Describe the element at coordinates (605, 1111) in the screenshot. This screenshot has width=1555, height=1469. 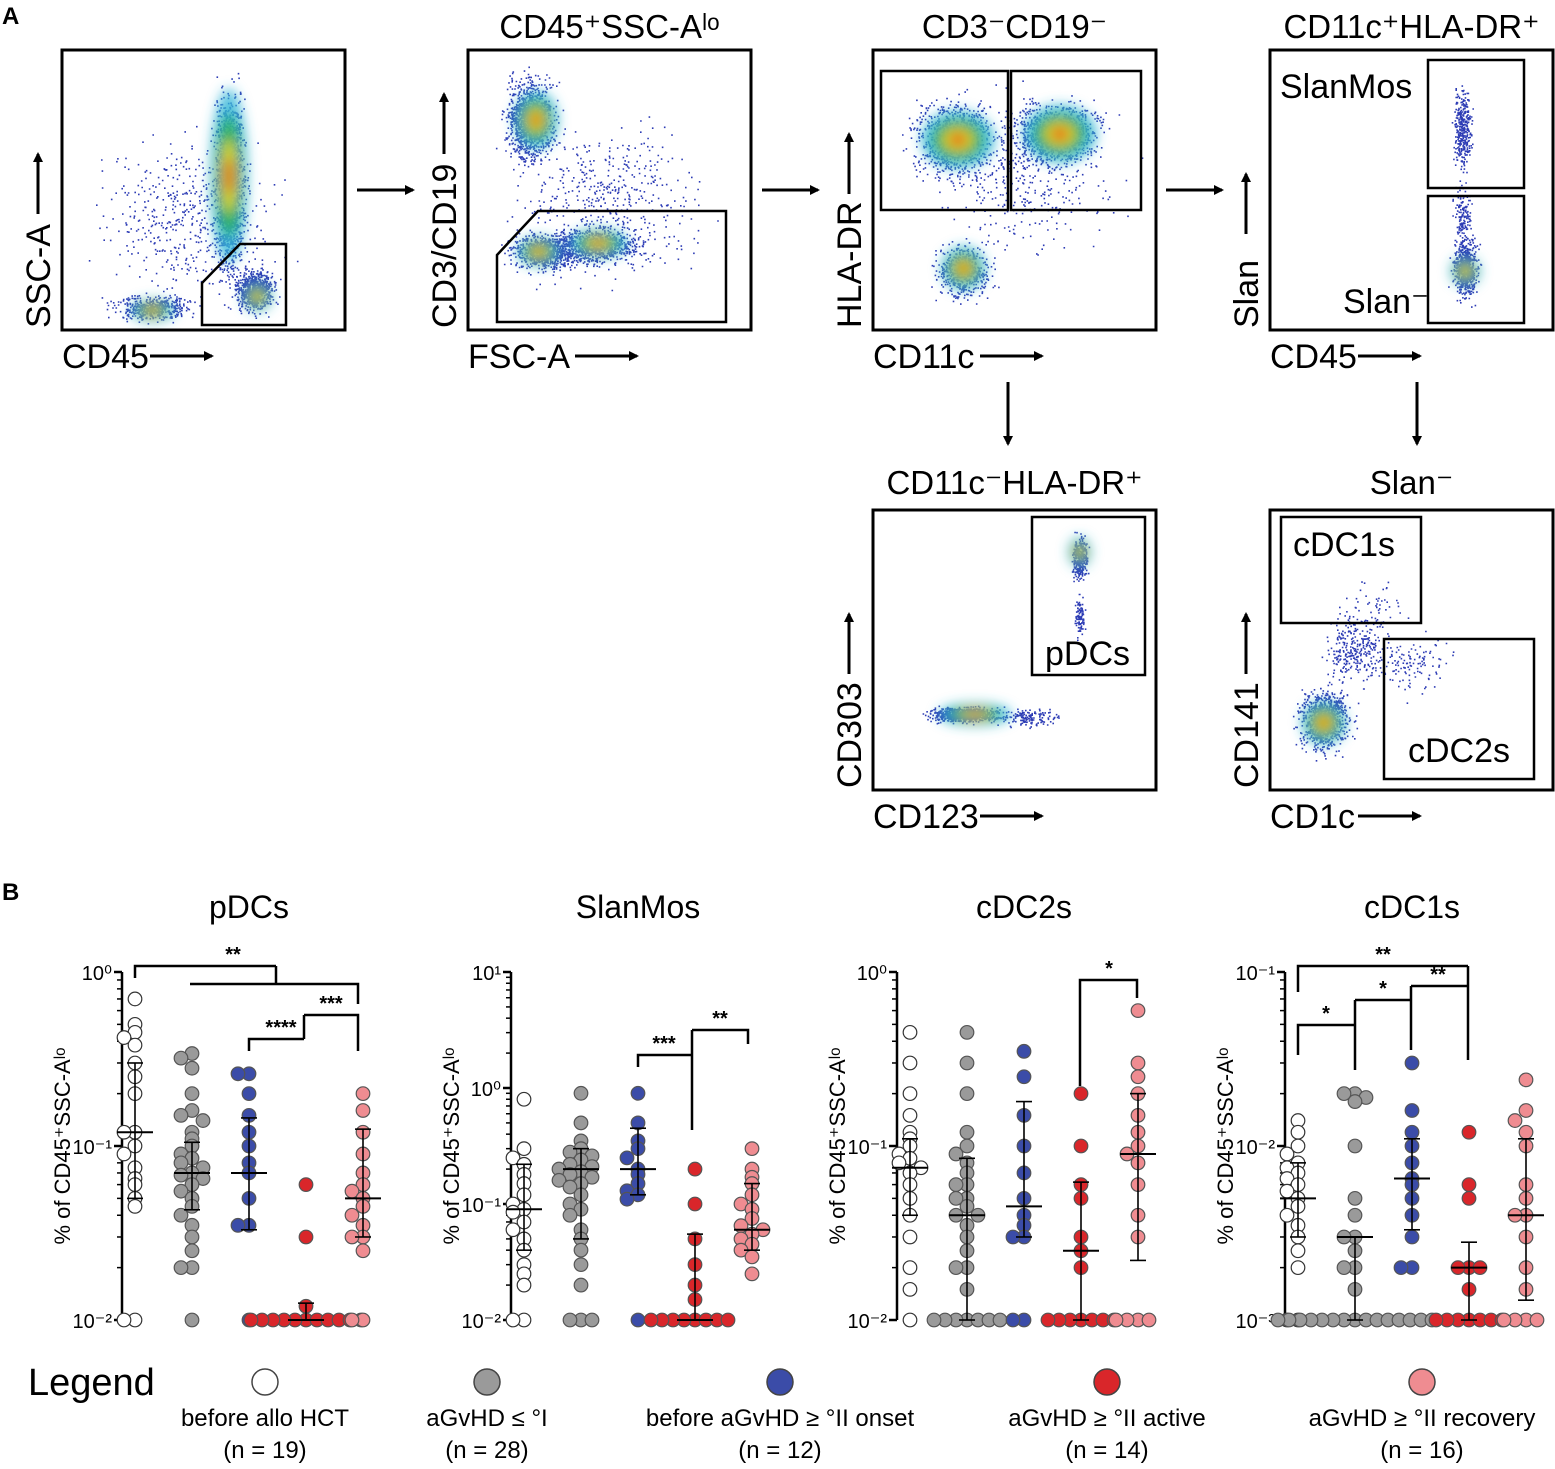
I see `dot-plot-1: SlanMos 10¹ 10⁰ 10⁻¹ 10⁻² % of CD45⁺SSC-Aˡᵒ` at that location.